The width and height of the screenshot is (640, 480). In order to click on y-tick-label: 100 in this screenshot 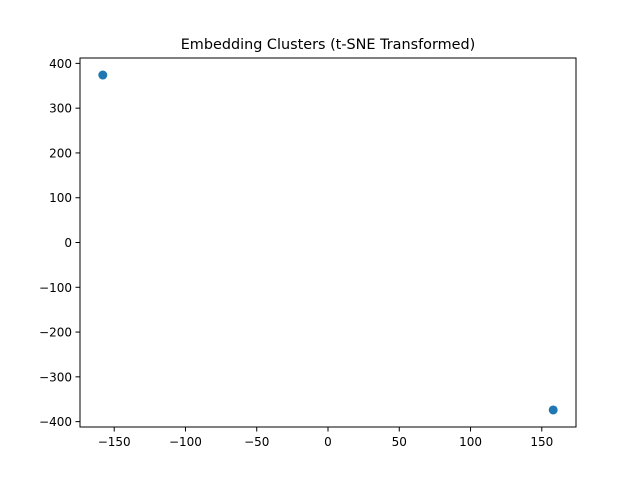, I will do `click(60, 198)`.